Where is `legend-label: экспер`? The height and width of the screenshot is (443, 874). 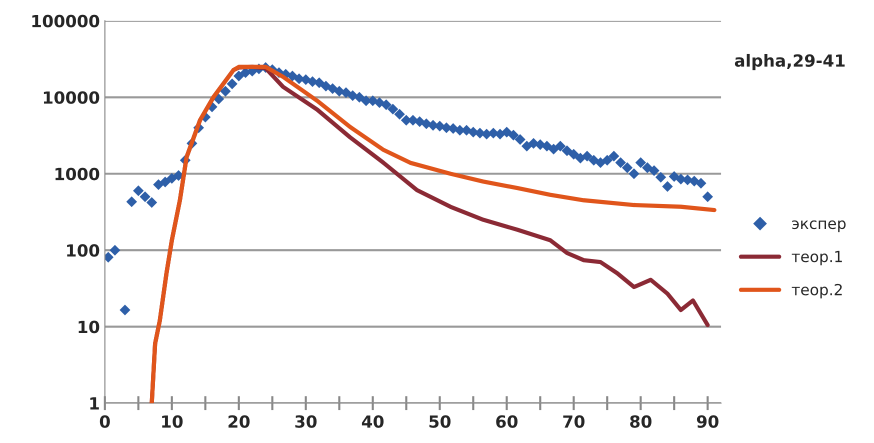 legend-label: экспер is located at coordinates (819, 226).